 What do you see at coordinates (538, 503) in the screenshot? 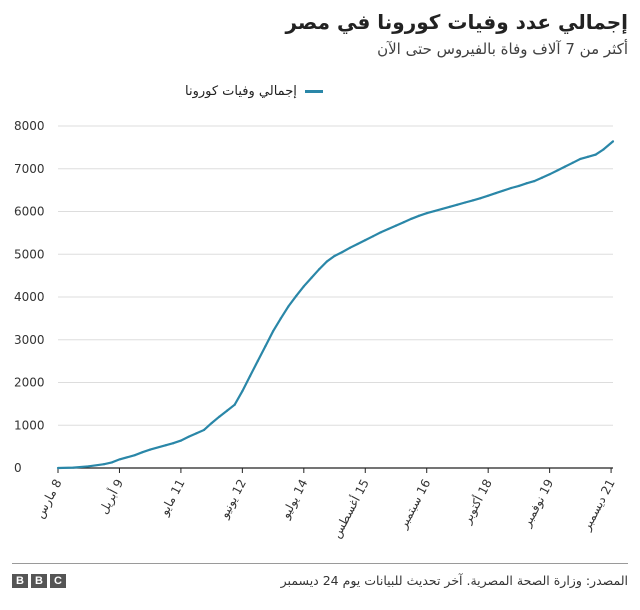
I see `x-tick-label: 19 نوفمبر` at bounding box center [538, 503].